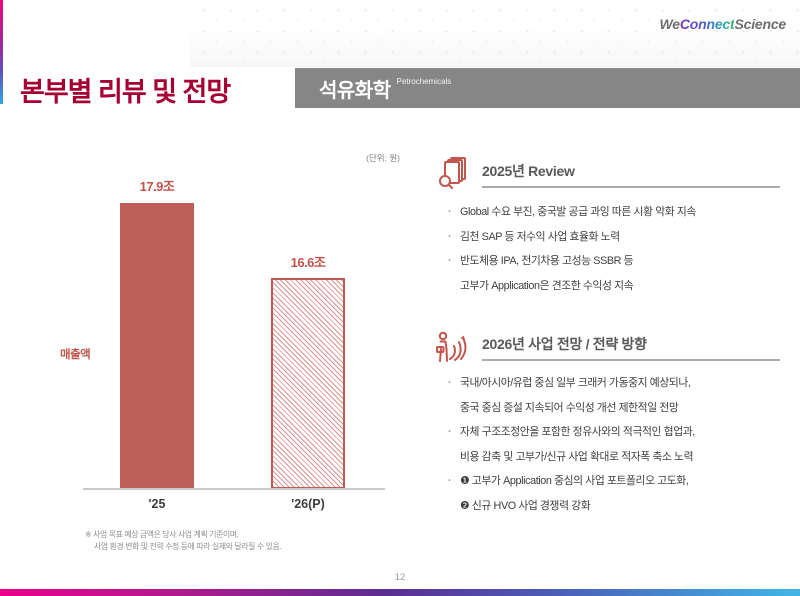  What do you see at coordinates (188, 546) in the screenshot?
I see `footnote-line-2: 사업 환경 변화 및 전략 수정 등에 따라 실제와 달라질 수 있음.` at bounding box center [188, 546].